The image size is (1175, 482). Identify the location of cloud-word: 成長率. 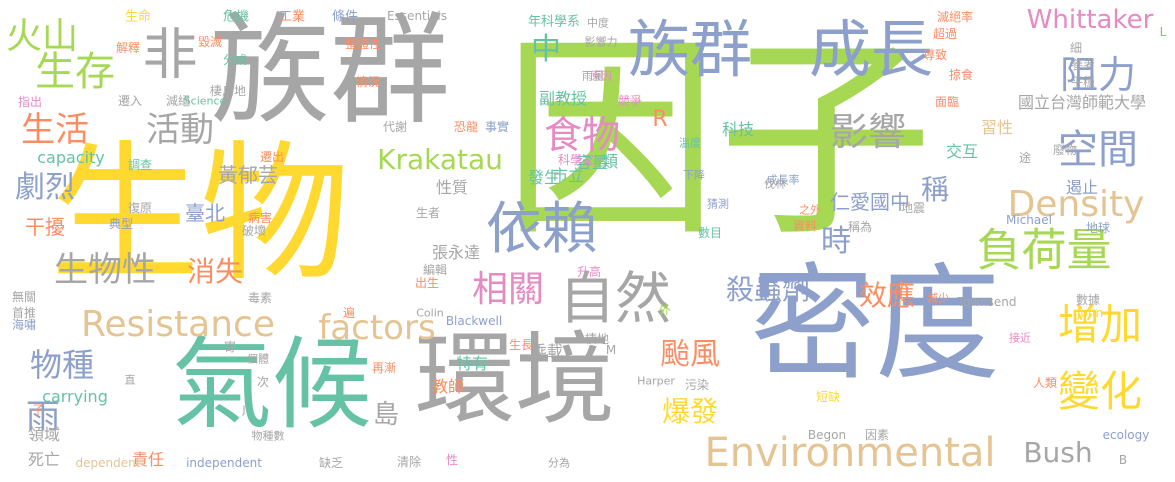
(783, 180).